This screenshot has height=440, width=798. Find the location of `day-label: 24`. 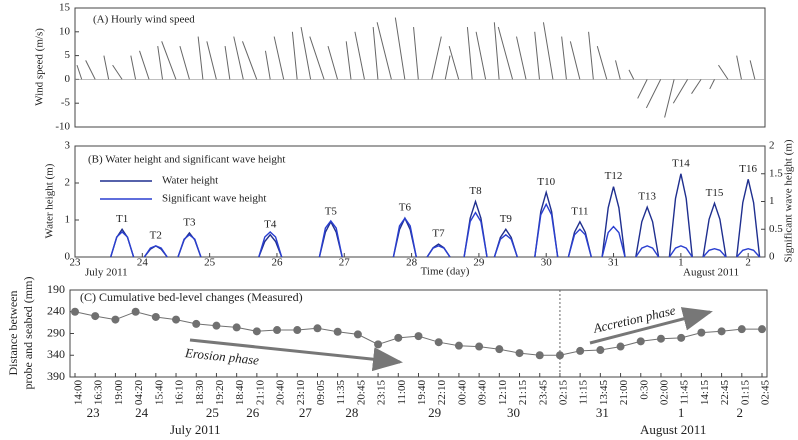

day-label: 24 is located at coordinates (142, 412).